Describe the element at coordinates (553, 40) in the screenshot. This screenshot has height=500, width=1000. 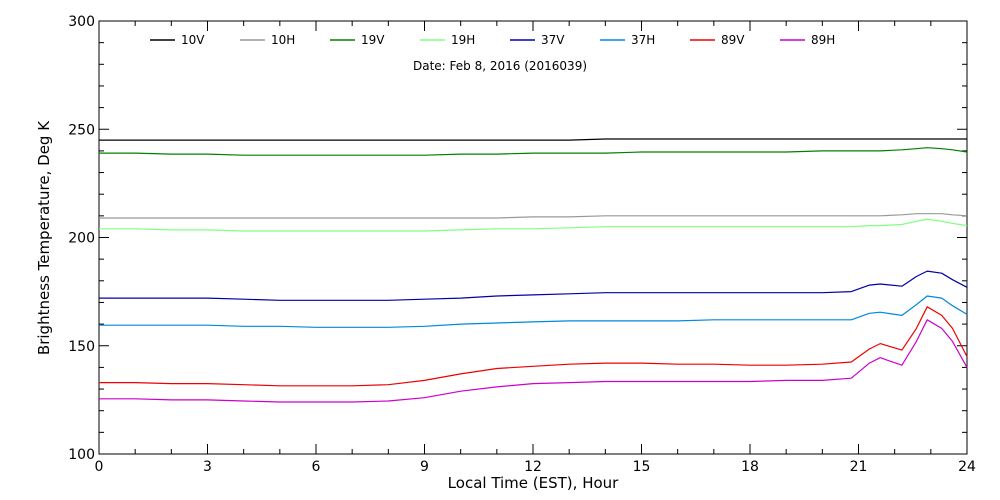
I see `legend-label-37v: 37V` at that location.